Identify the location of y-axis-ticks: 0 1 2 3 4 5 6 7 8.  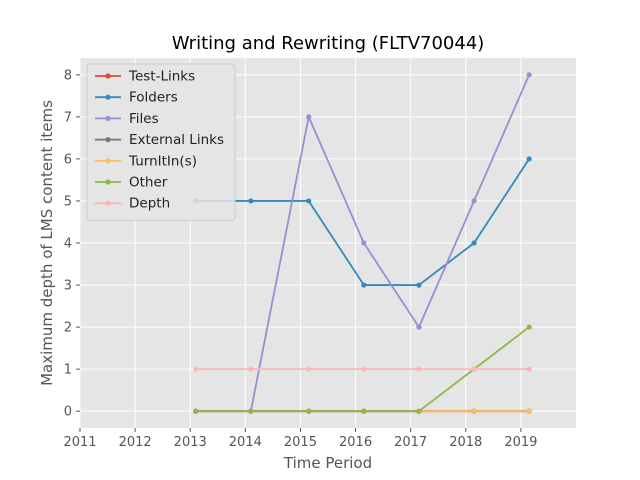
(72, 244).